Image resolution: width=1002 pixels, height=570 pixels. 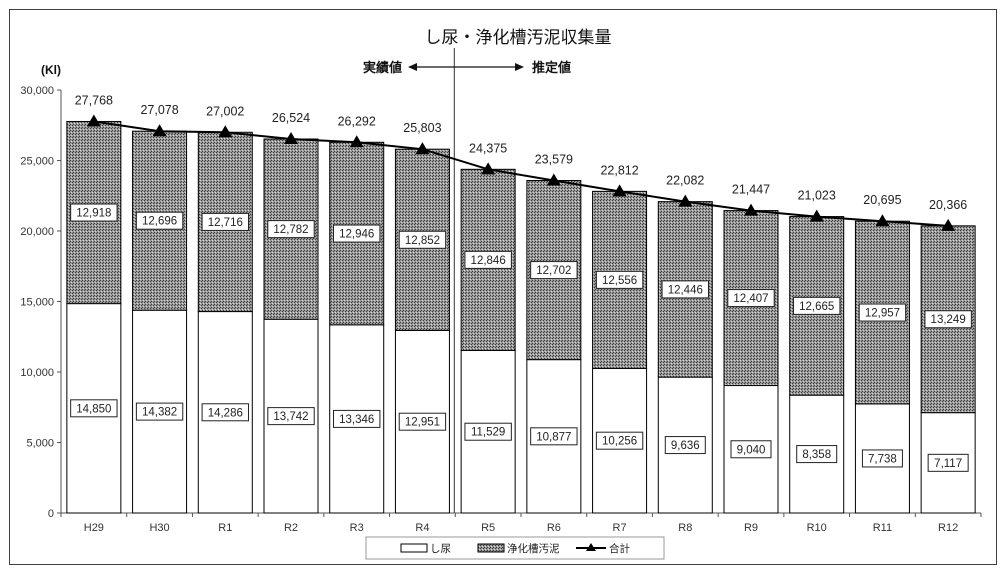 I want to click on x-tick-label: R9, so click(x=751, y=528).